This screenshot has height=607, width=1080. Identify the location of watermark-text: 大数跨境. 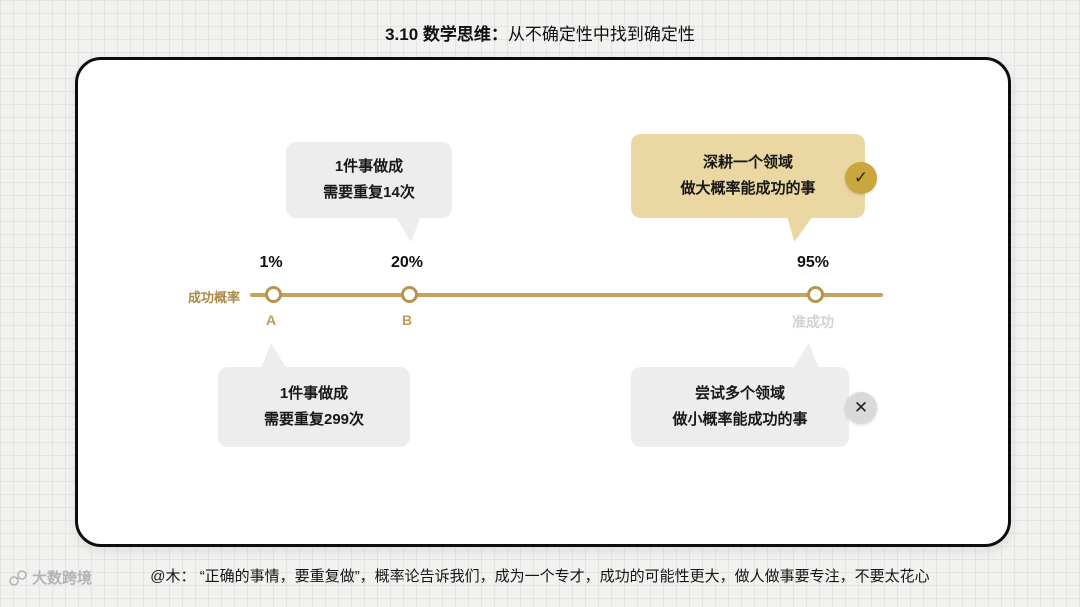
(62, 578).